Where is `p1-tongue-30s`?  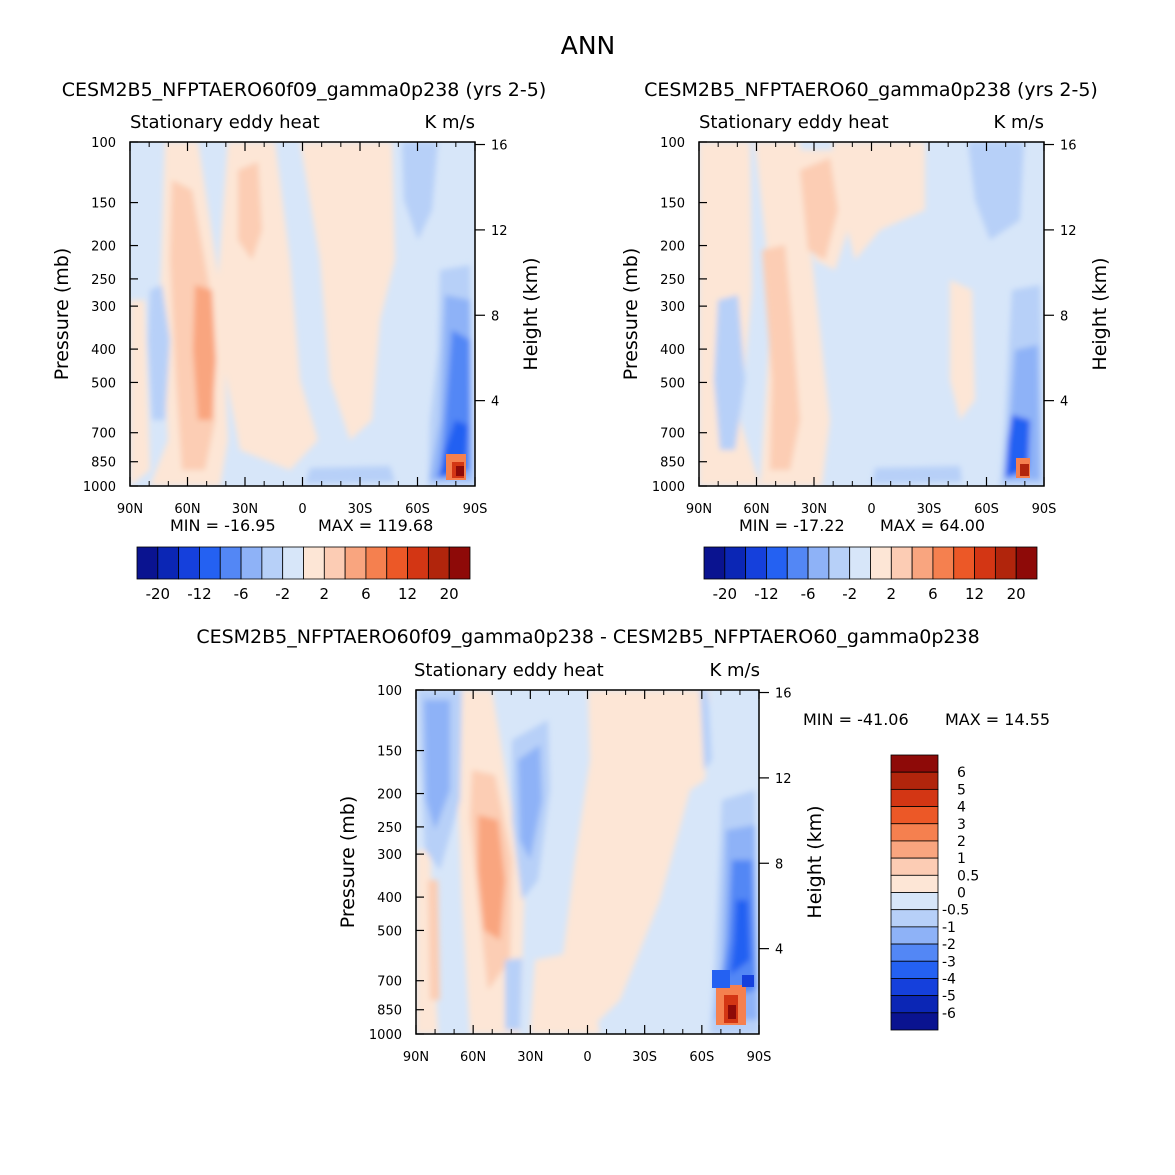
p1-tongue-30s is located at coordinates (347, 291).